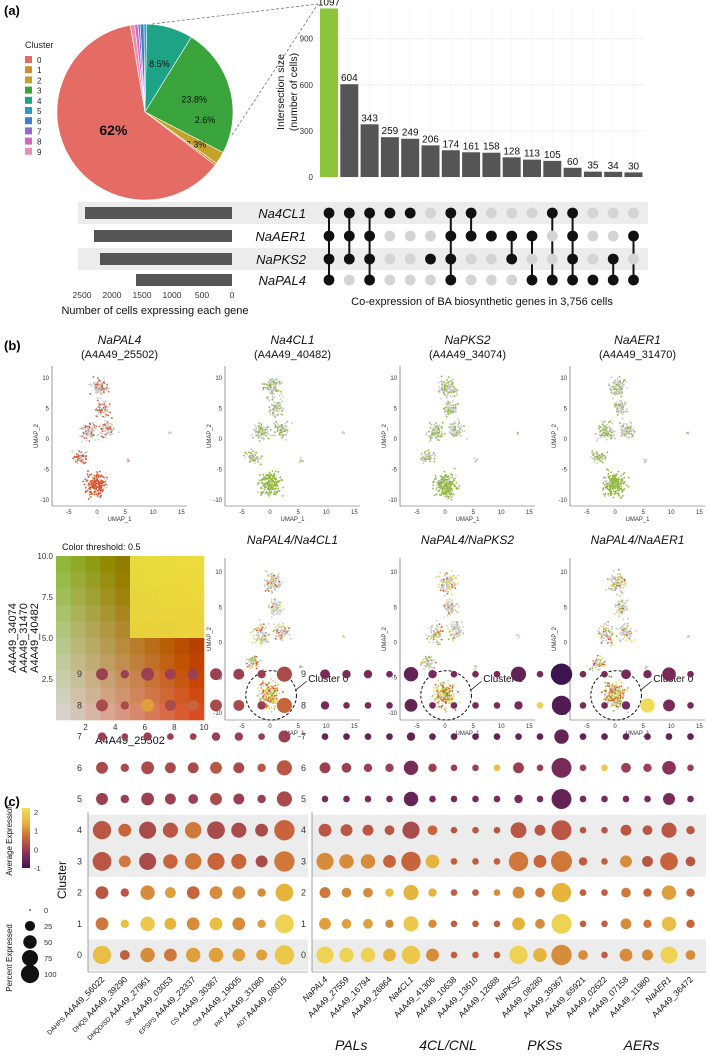 This screenshot has width=709, height=1061. I want to click on color-legend-tick: 0, so click(36, 849).